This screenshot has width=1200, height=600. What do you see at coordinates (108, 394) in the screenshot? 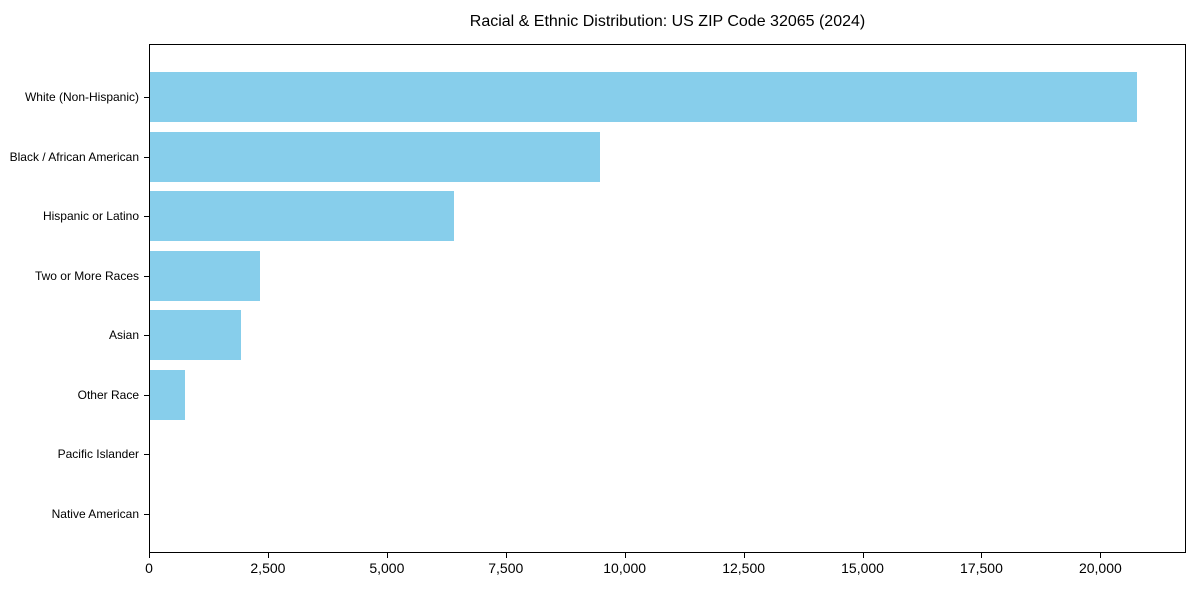
I see `y-tick-label: Other Race` at bounding box center [108, 394].